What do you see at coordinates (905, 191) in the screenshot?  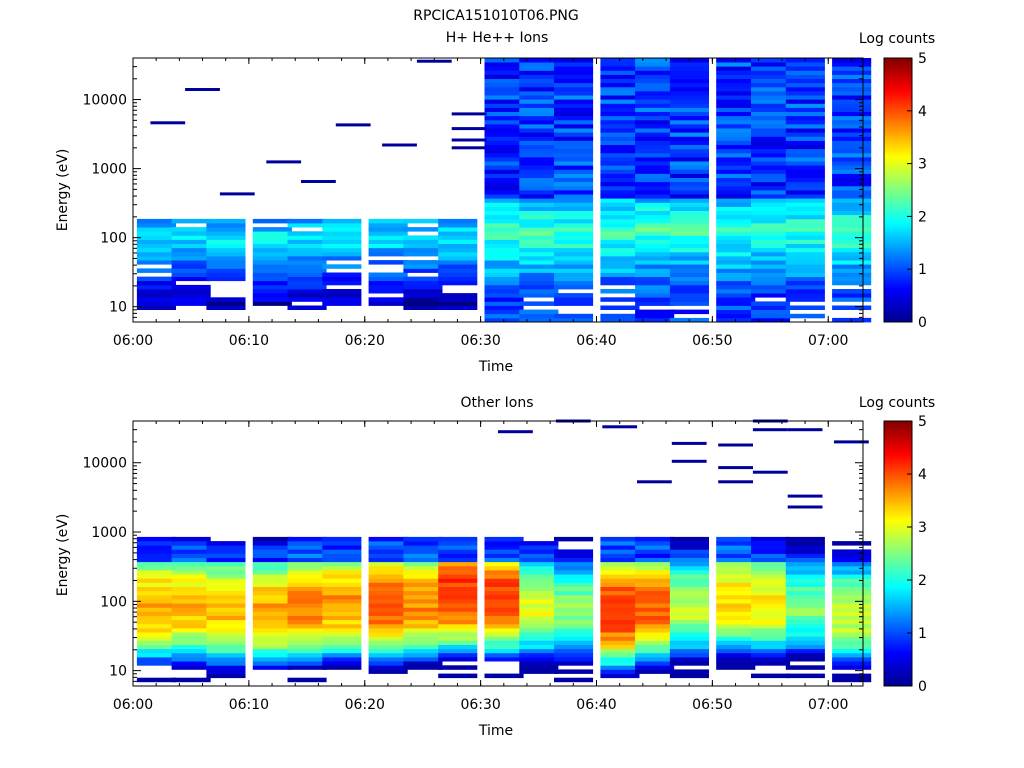 I see `colorbar: 0 1 2 3 4 5` at bounding box center [905, 191].